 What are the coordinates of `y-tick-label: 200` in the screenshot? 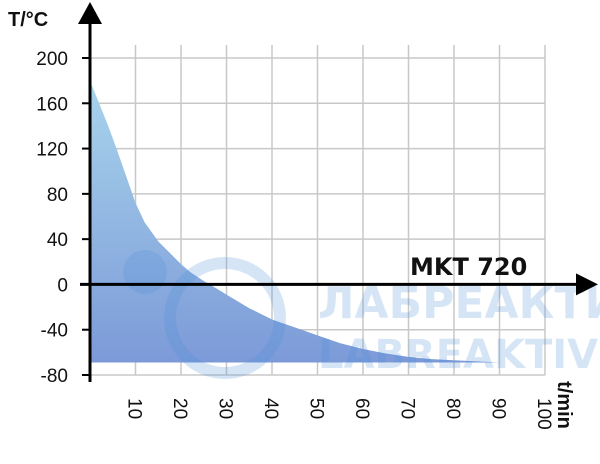 It's located at (52, 59).